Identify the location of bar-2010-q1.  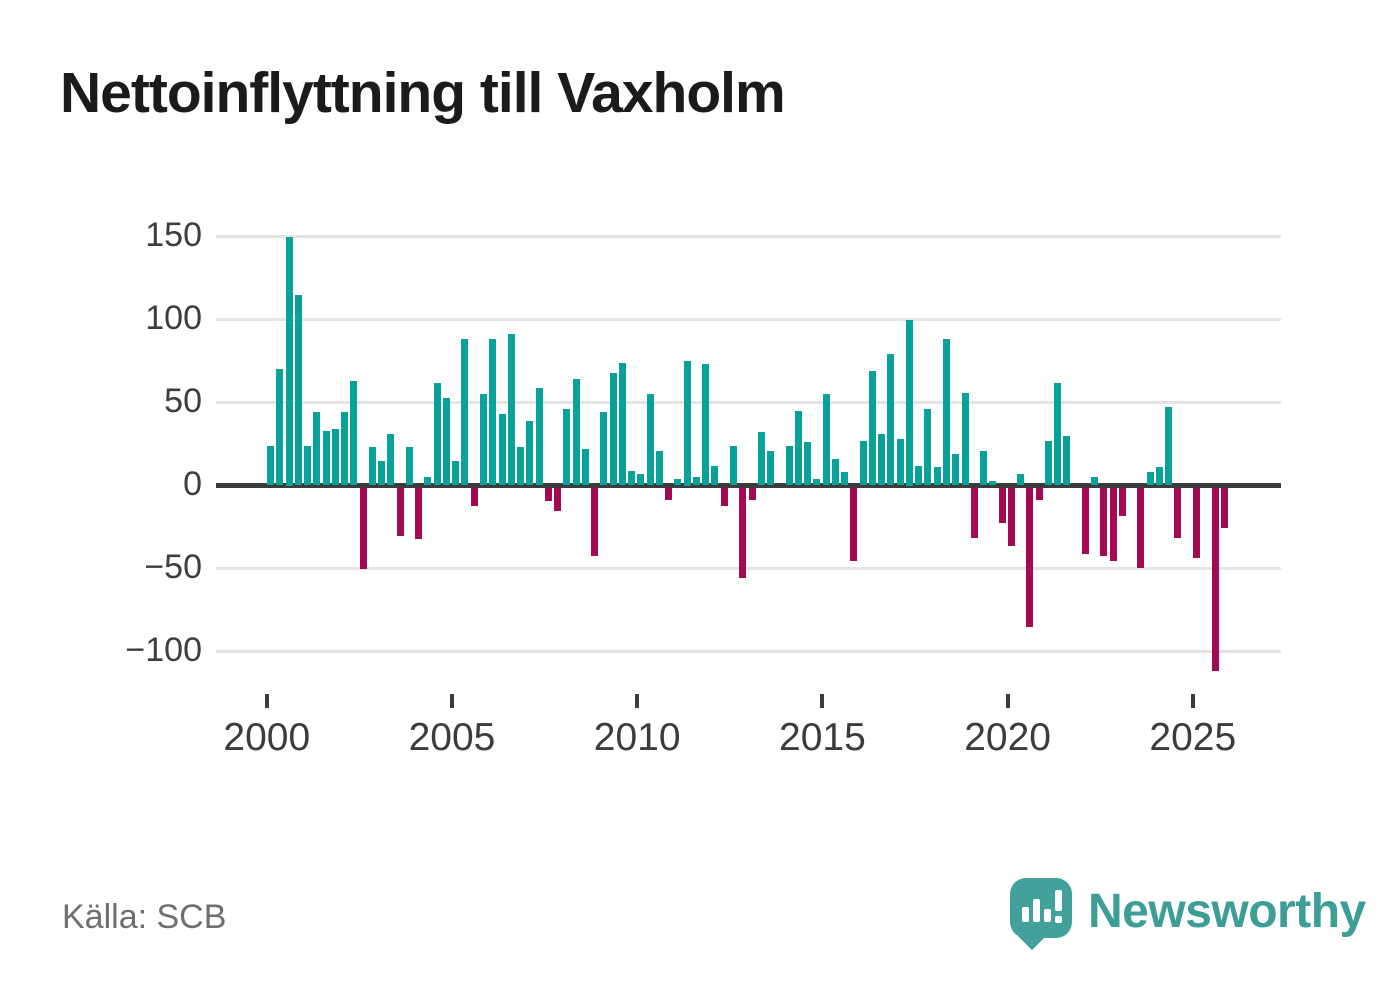
(641, 479).